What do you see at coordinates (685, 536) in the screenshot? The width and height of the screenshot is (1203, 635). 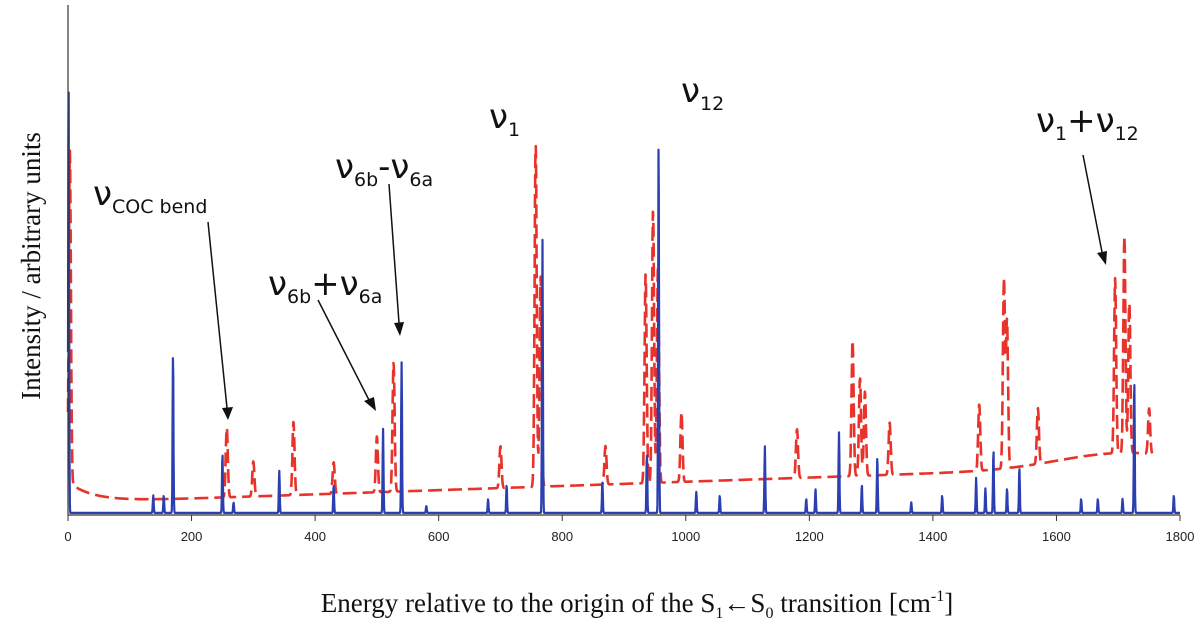 I see `x-tick-label: 1000` at bounding box center [685, 536].